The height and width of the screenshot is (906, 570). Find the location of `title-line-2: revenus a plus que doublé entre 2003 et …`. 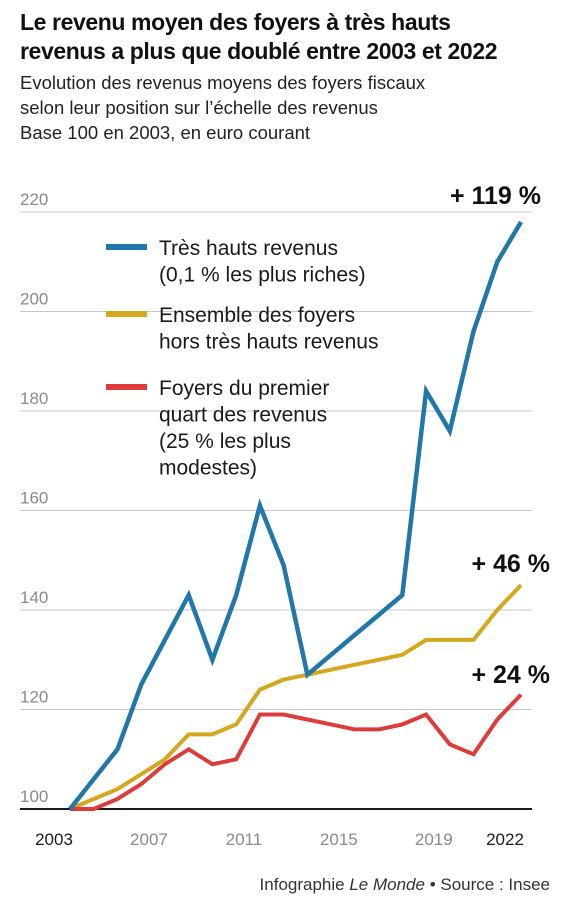

title-line-2: revenus a plus que doublé entre 2003 et … is located at coordinates (259, 51).